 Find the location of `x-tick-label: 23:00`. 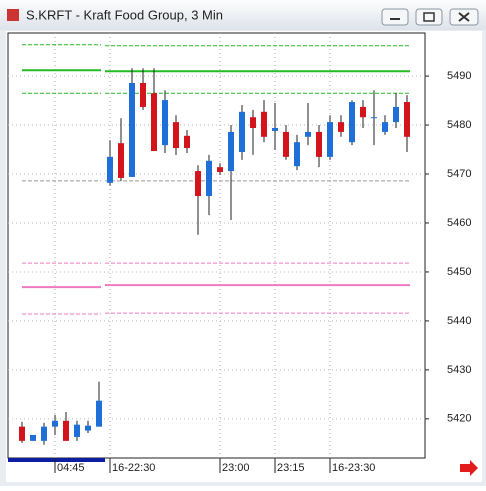

x-tick-label: 23:00 is located at coordinates (236, 468).